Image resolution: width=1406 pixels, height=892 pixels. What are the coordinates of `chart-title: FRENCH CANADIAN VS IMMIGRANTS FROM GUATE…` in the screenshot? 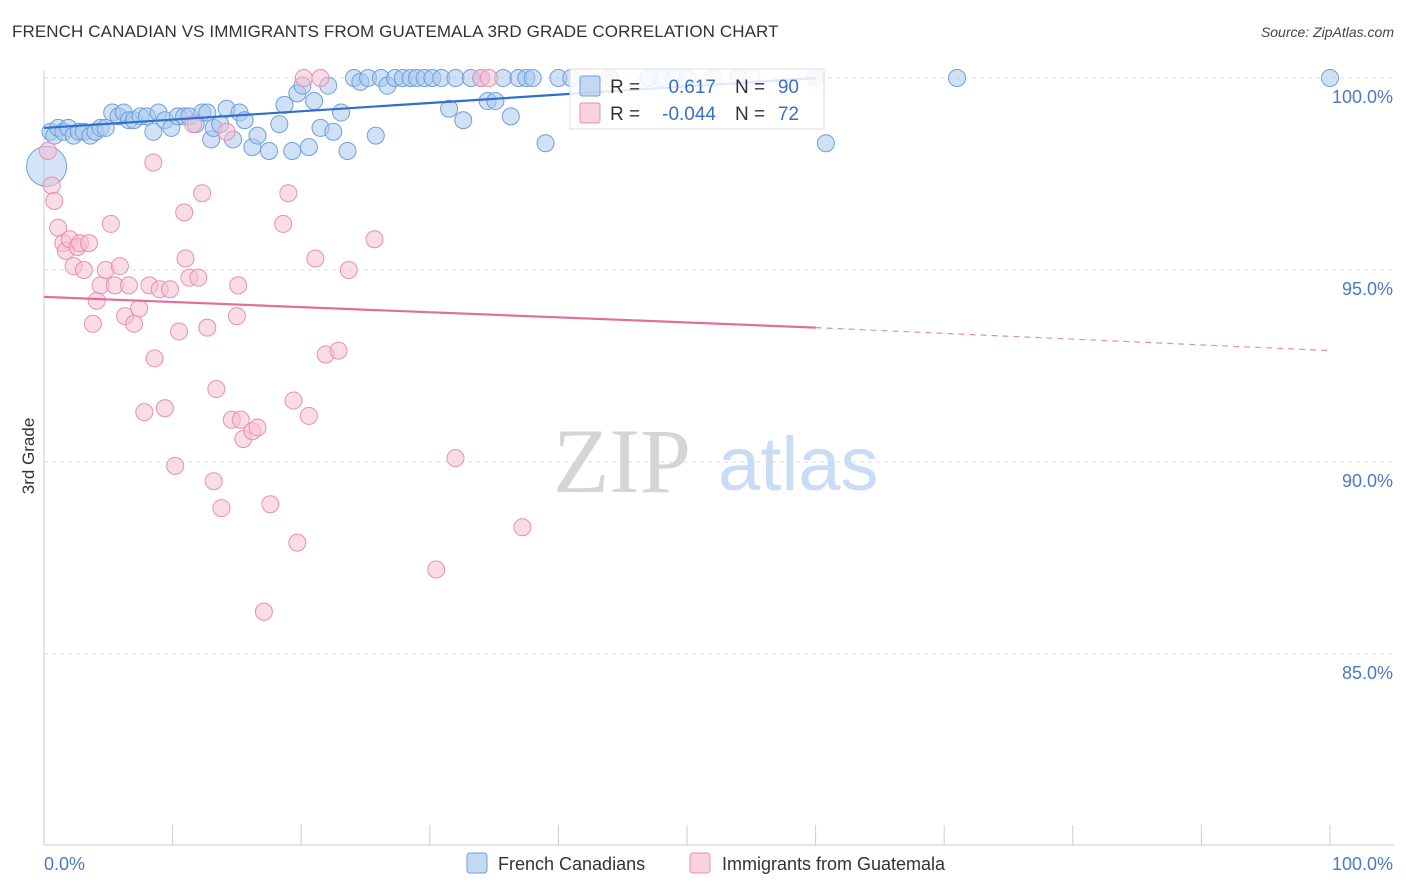 It's located at (395, 31).